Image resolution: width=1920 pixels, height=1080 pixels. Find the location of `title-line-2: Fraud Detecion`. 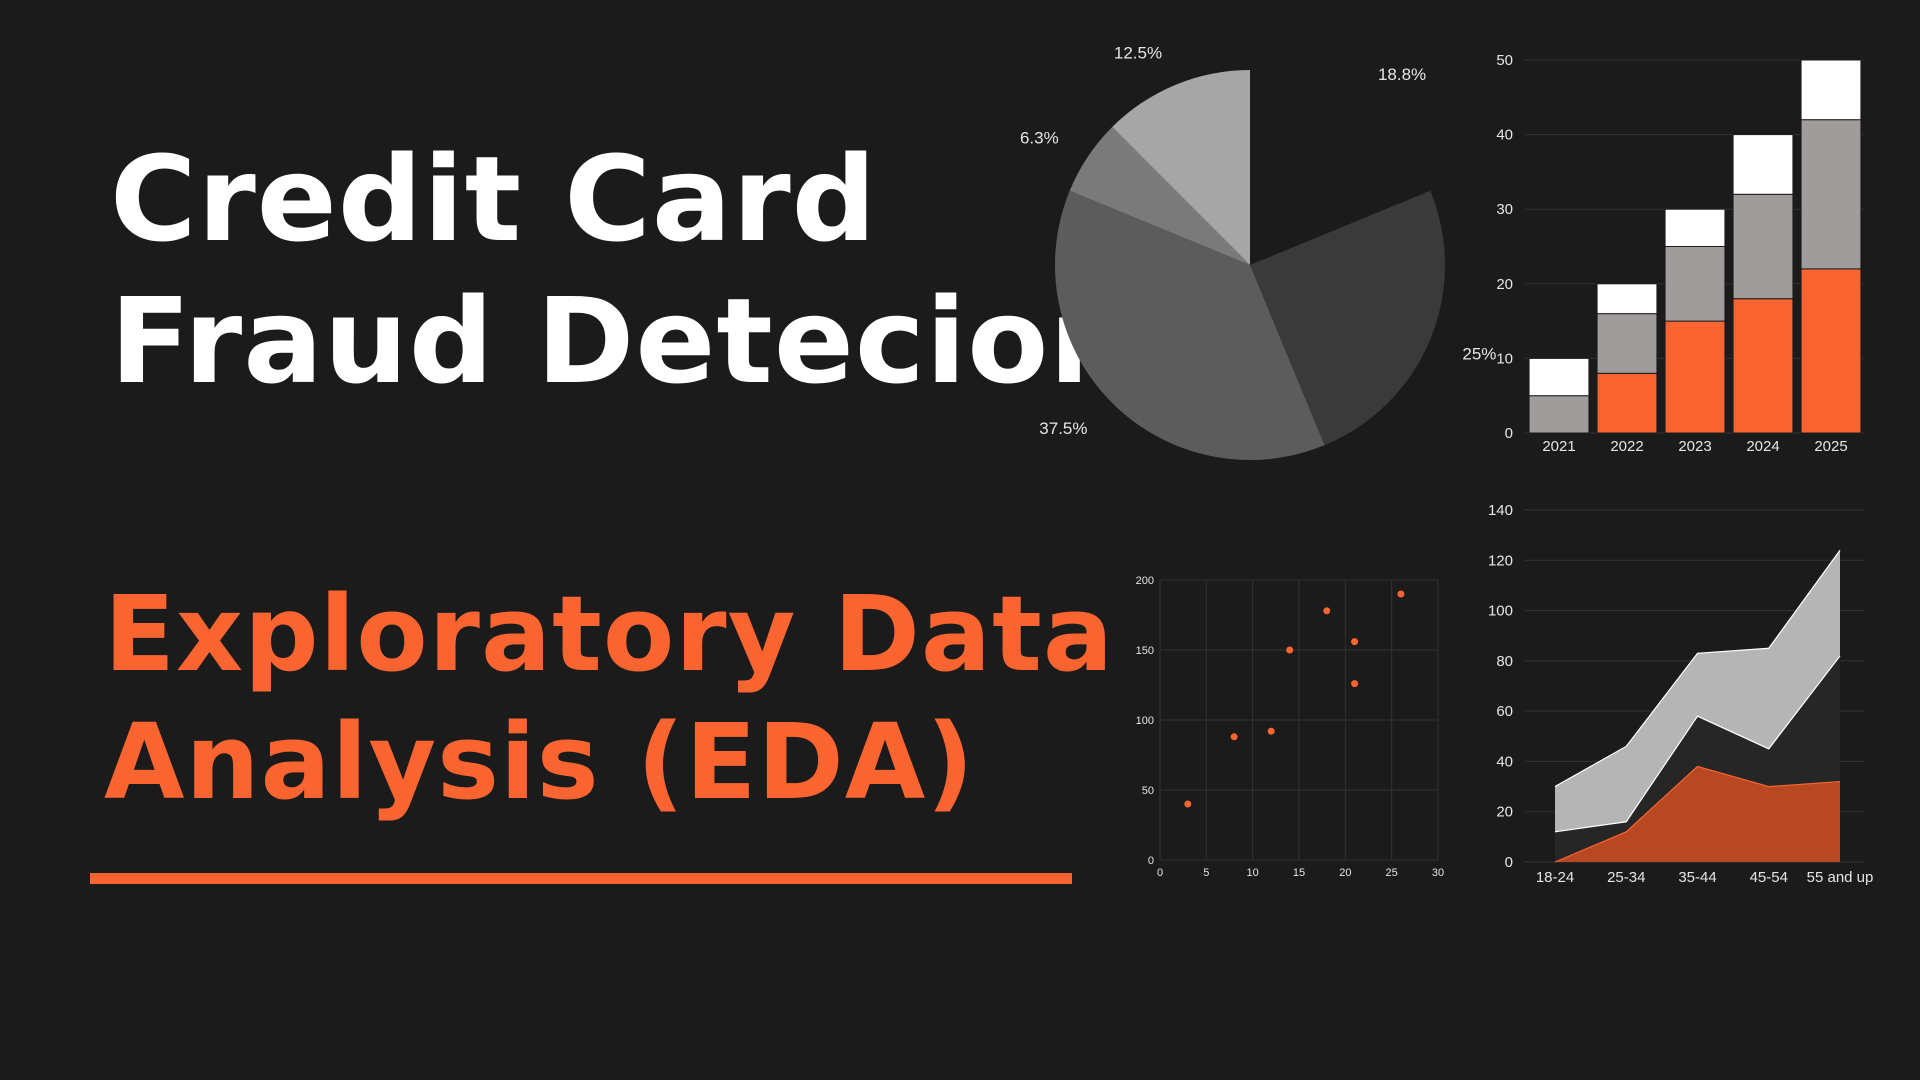

title-line-2: Fraud Detecion is located at coordinates (622, 341).